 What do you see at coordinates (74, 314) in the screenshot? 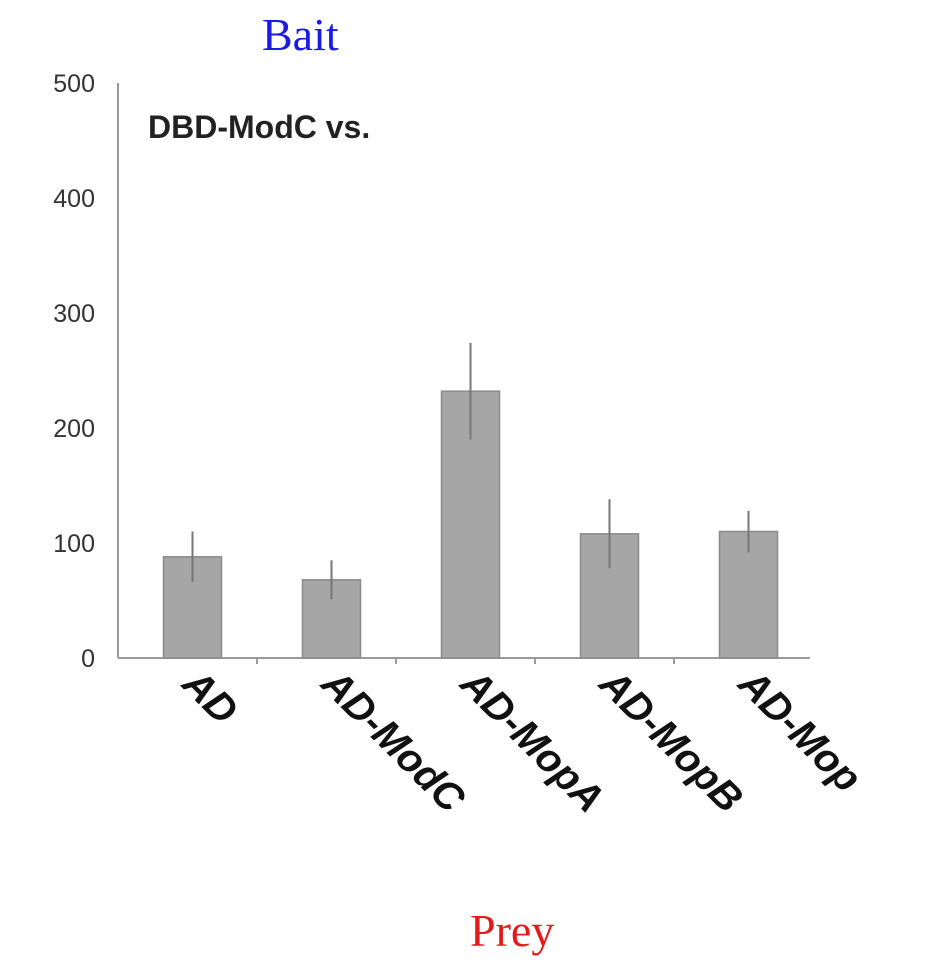
I see `y-tick-label: 300` at bounding box center [74, 314].